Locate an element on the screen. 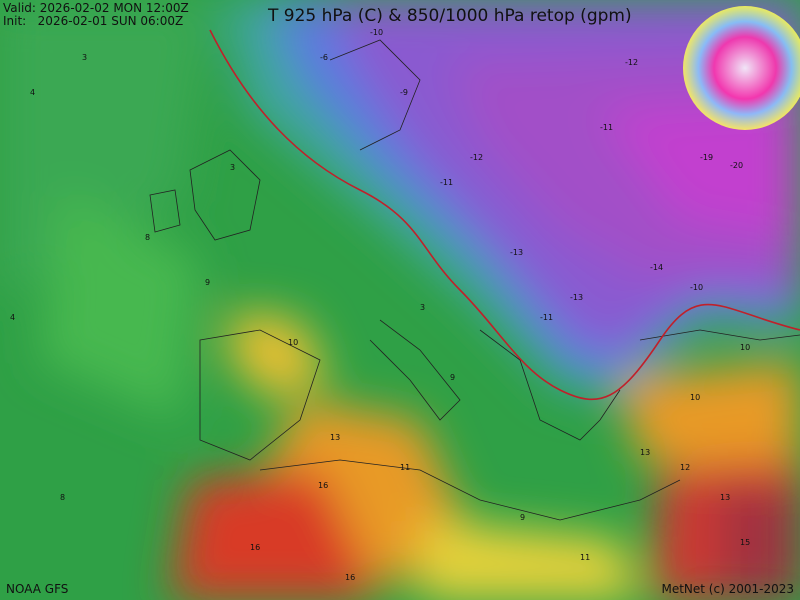 Image resolution: width=800 pixels, height=600 pixels. valid-time: Valid: 2026-02-02 MON 12:00Z is located at coordinates (96, 8).